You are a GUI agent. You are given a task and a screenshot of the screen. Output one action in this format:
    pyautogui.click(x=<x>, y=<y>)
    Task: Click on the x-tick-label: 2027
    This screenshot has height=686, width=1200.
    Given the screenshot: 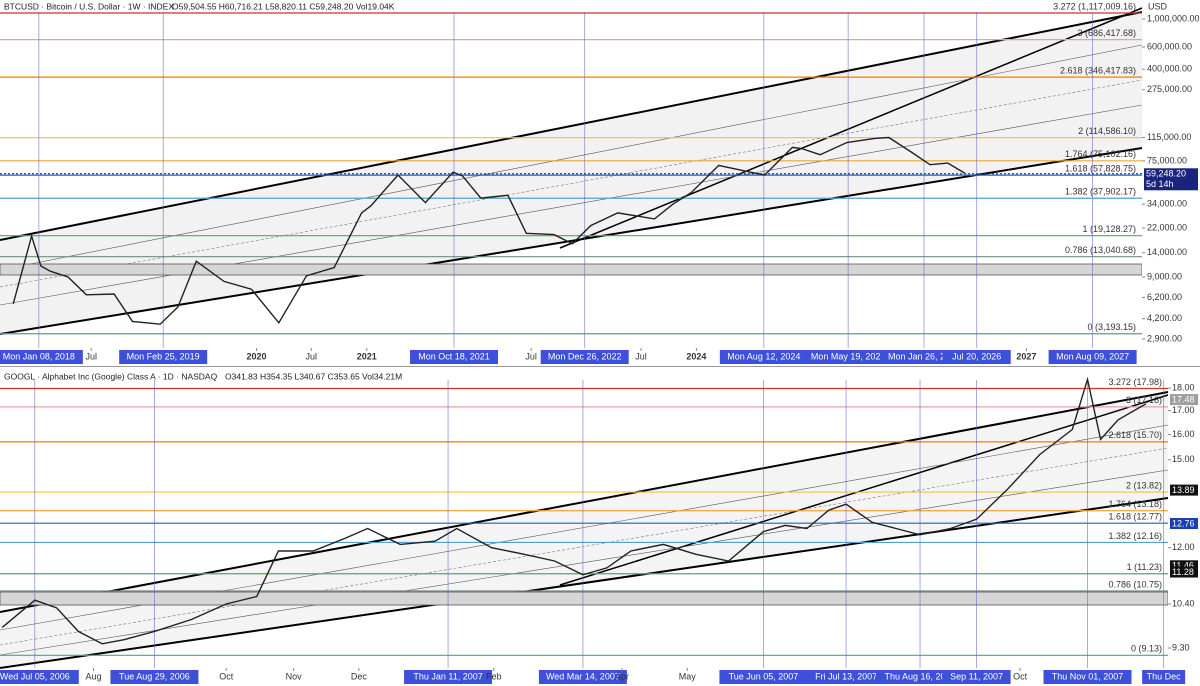 What is the action you would take?
    pyautogui.click(x=1026, y=356)
    